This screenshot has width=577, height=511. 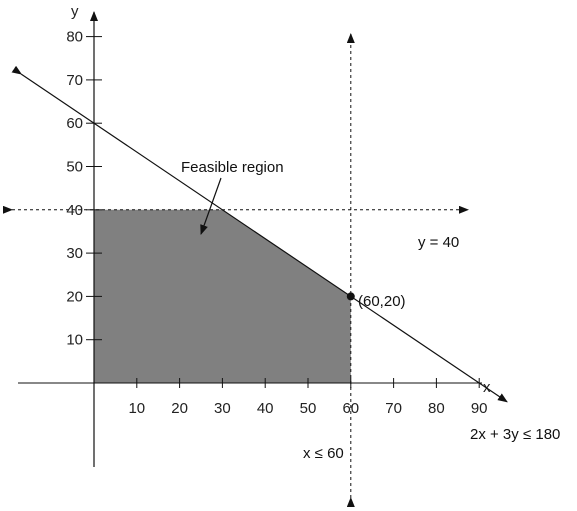 I want to click on x-tick-label: 20, so click(x=179, y=408).